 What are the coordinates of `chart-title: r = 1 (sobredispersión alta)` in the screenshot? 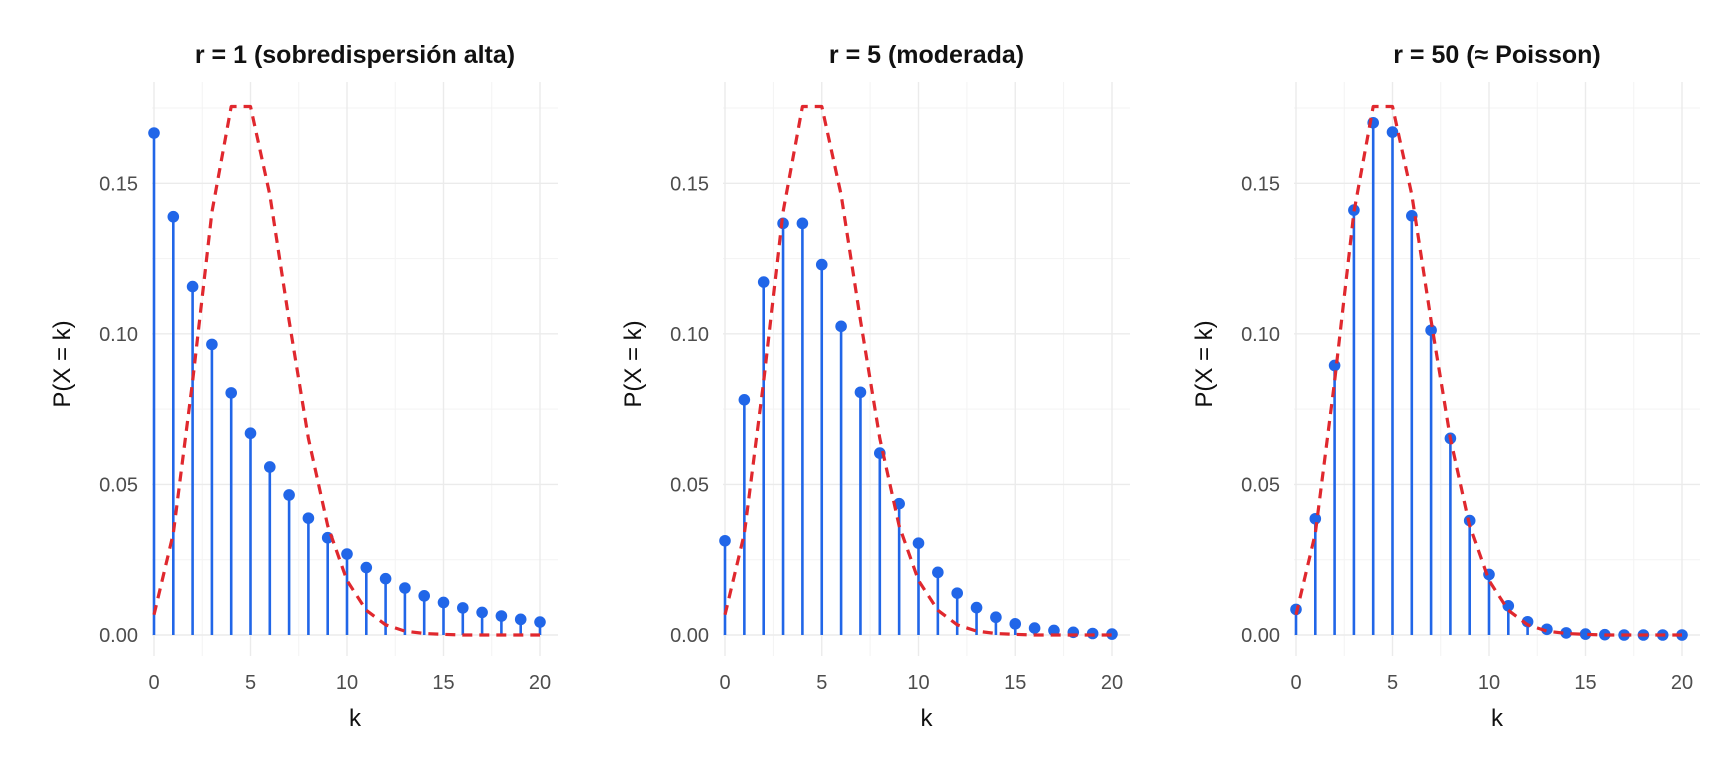 It's located at (355, 55).